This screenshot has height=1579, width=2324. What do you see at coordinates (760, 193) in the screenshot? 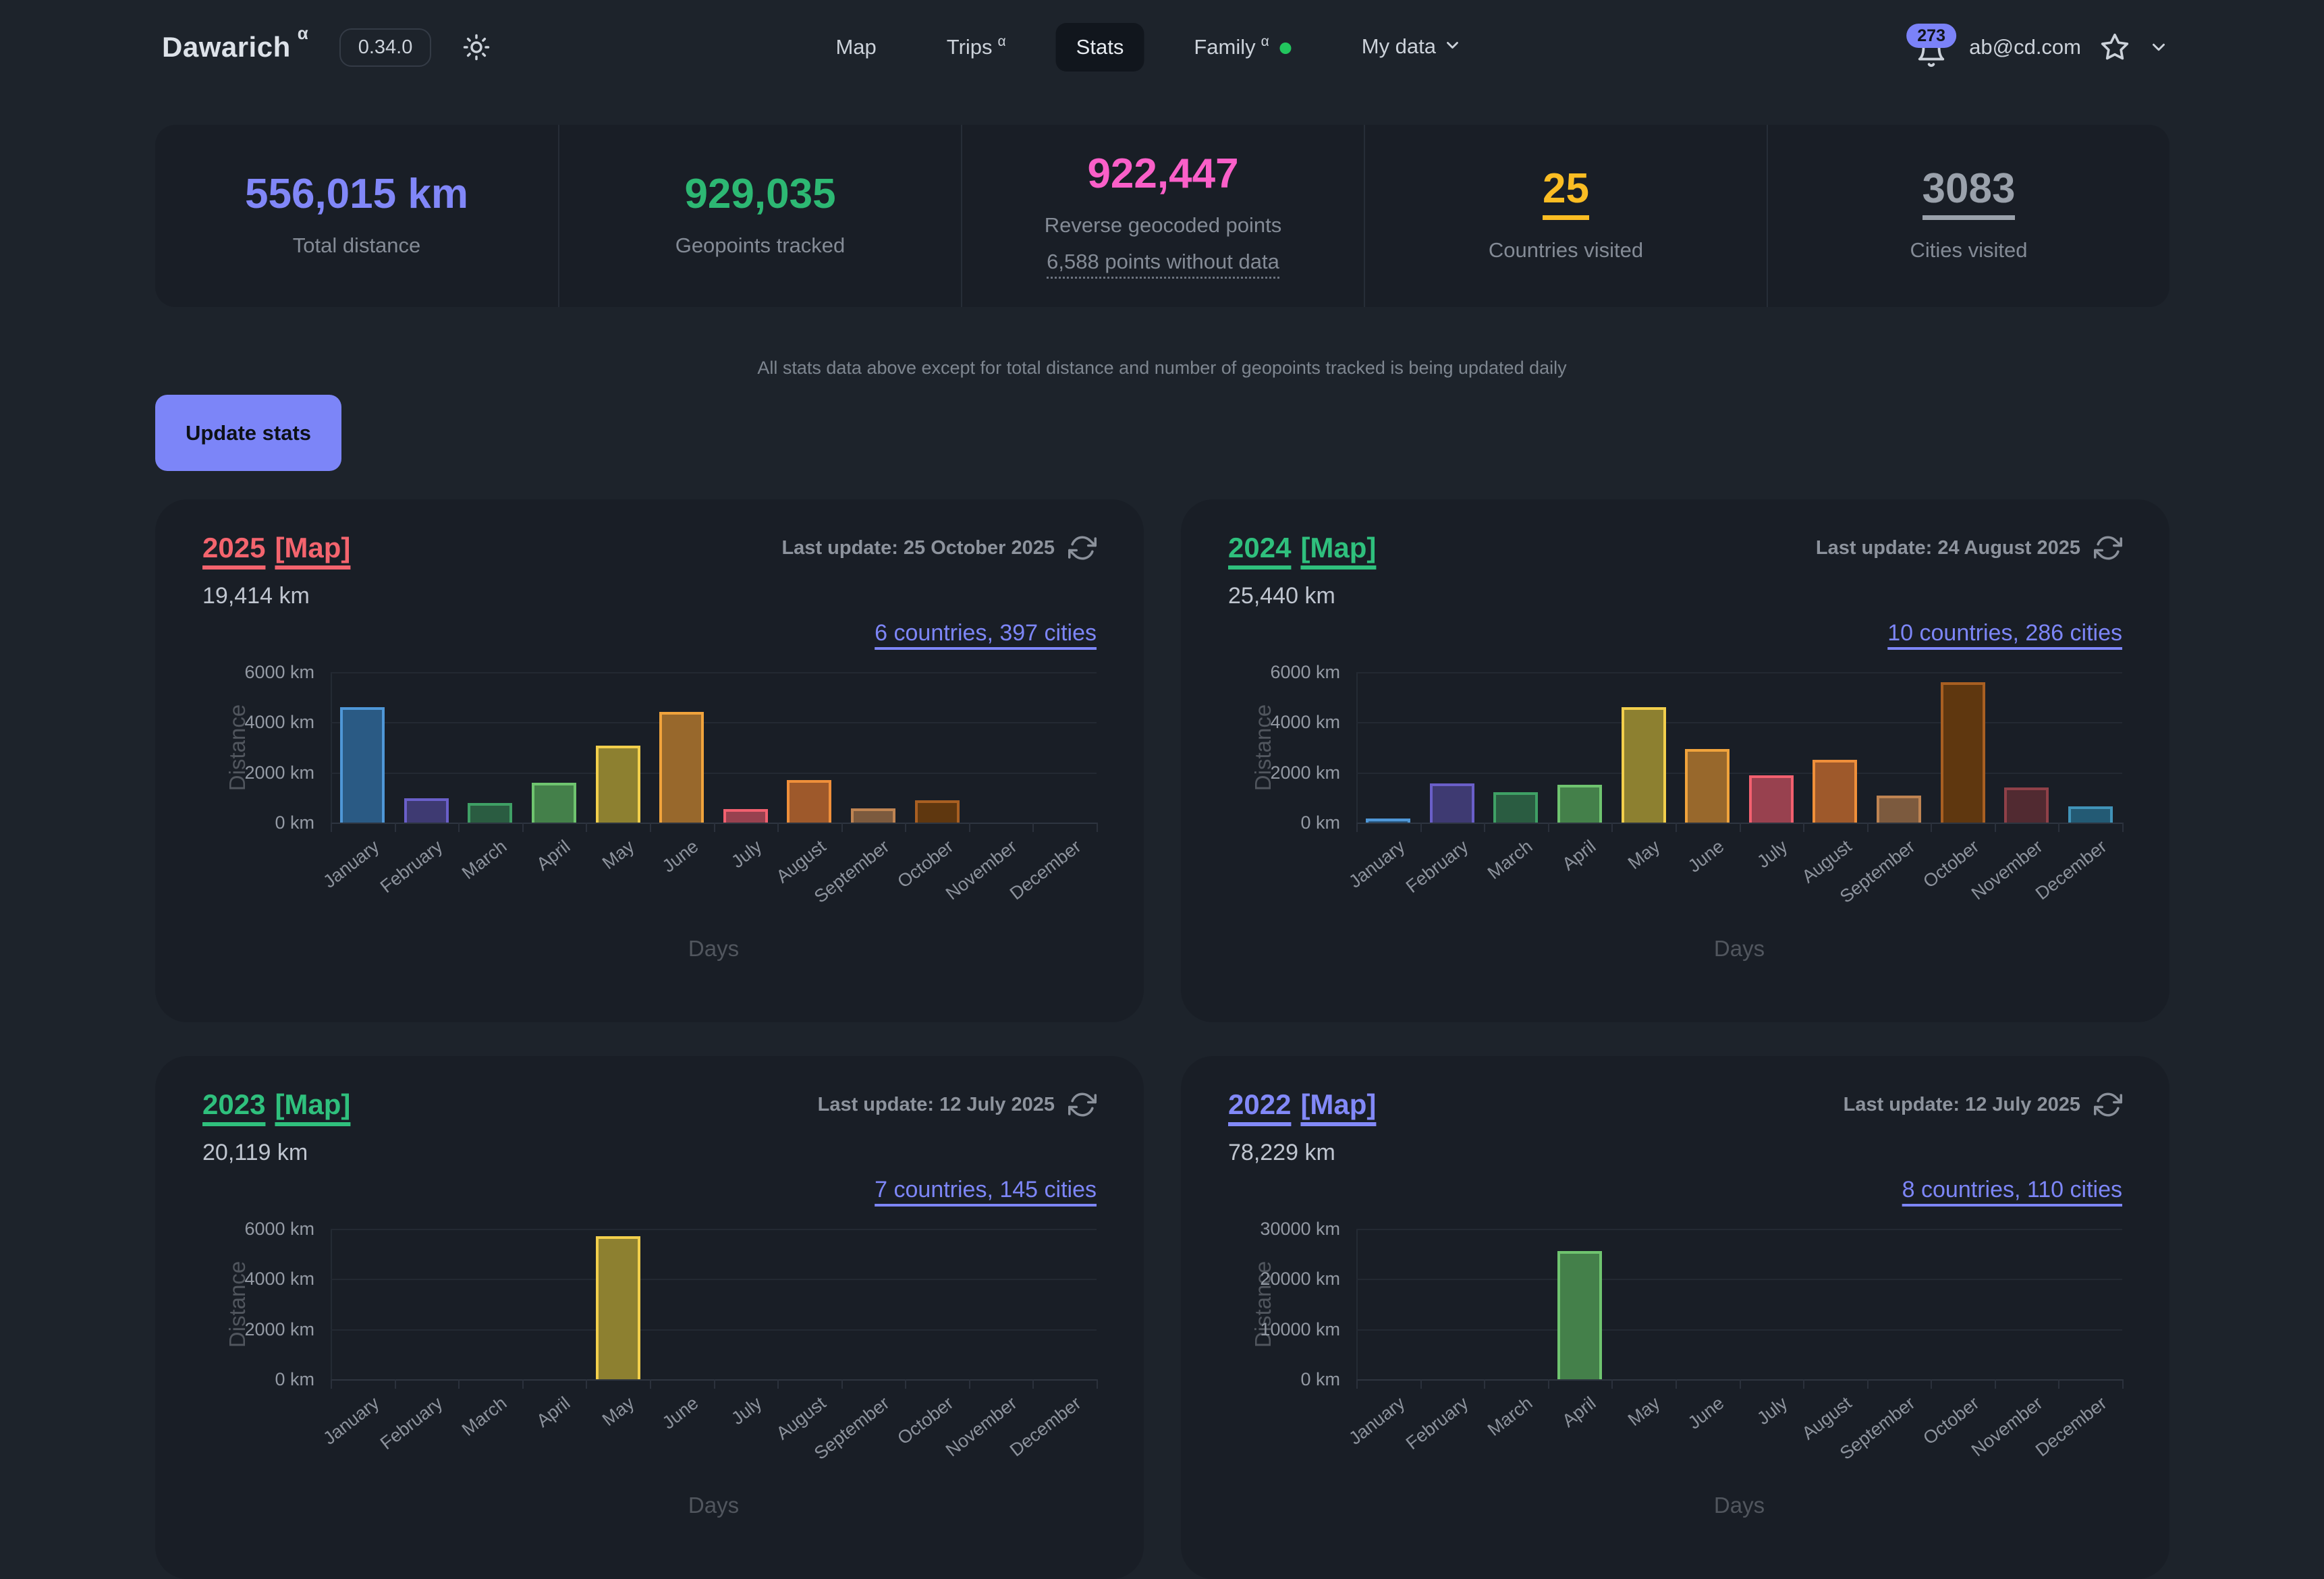
I see `geopoints-value: 929,035` at bounding box center [760, 193].